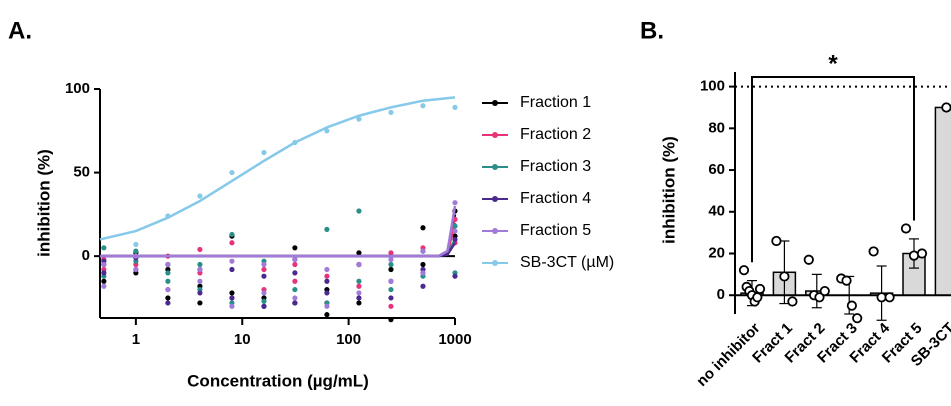  What do you see at coordinates (242, 339) in the screenshot?
I see `x-tick-label: 10` at bounding box center [242, 339].